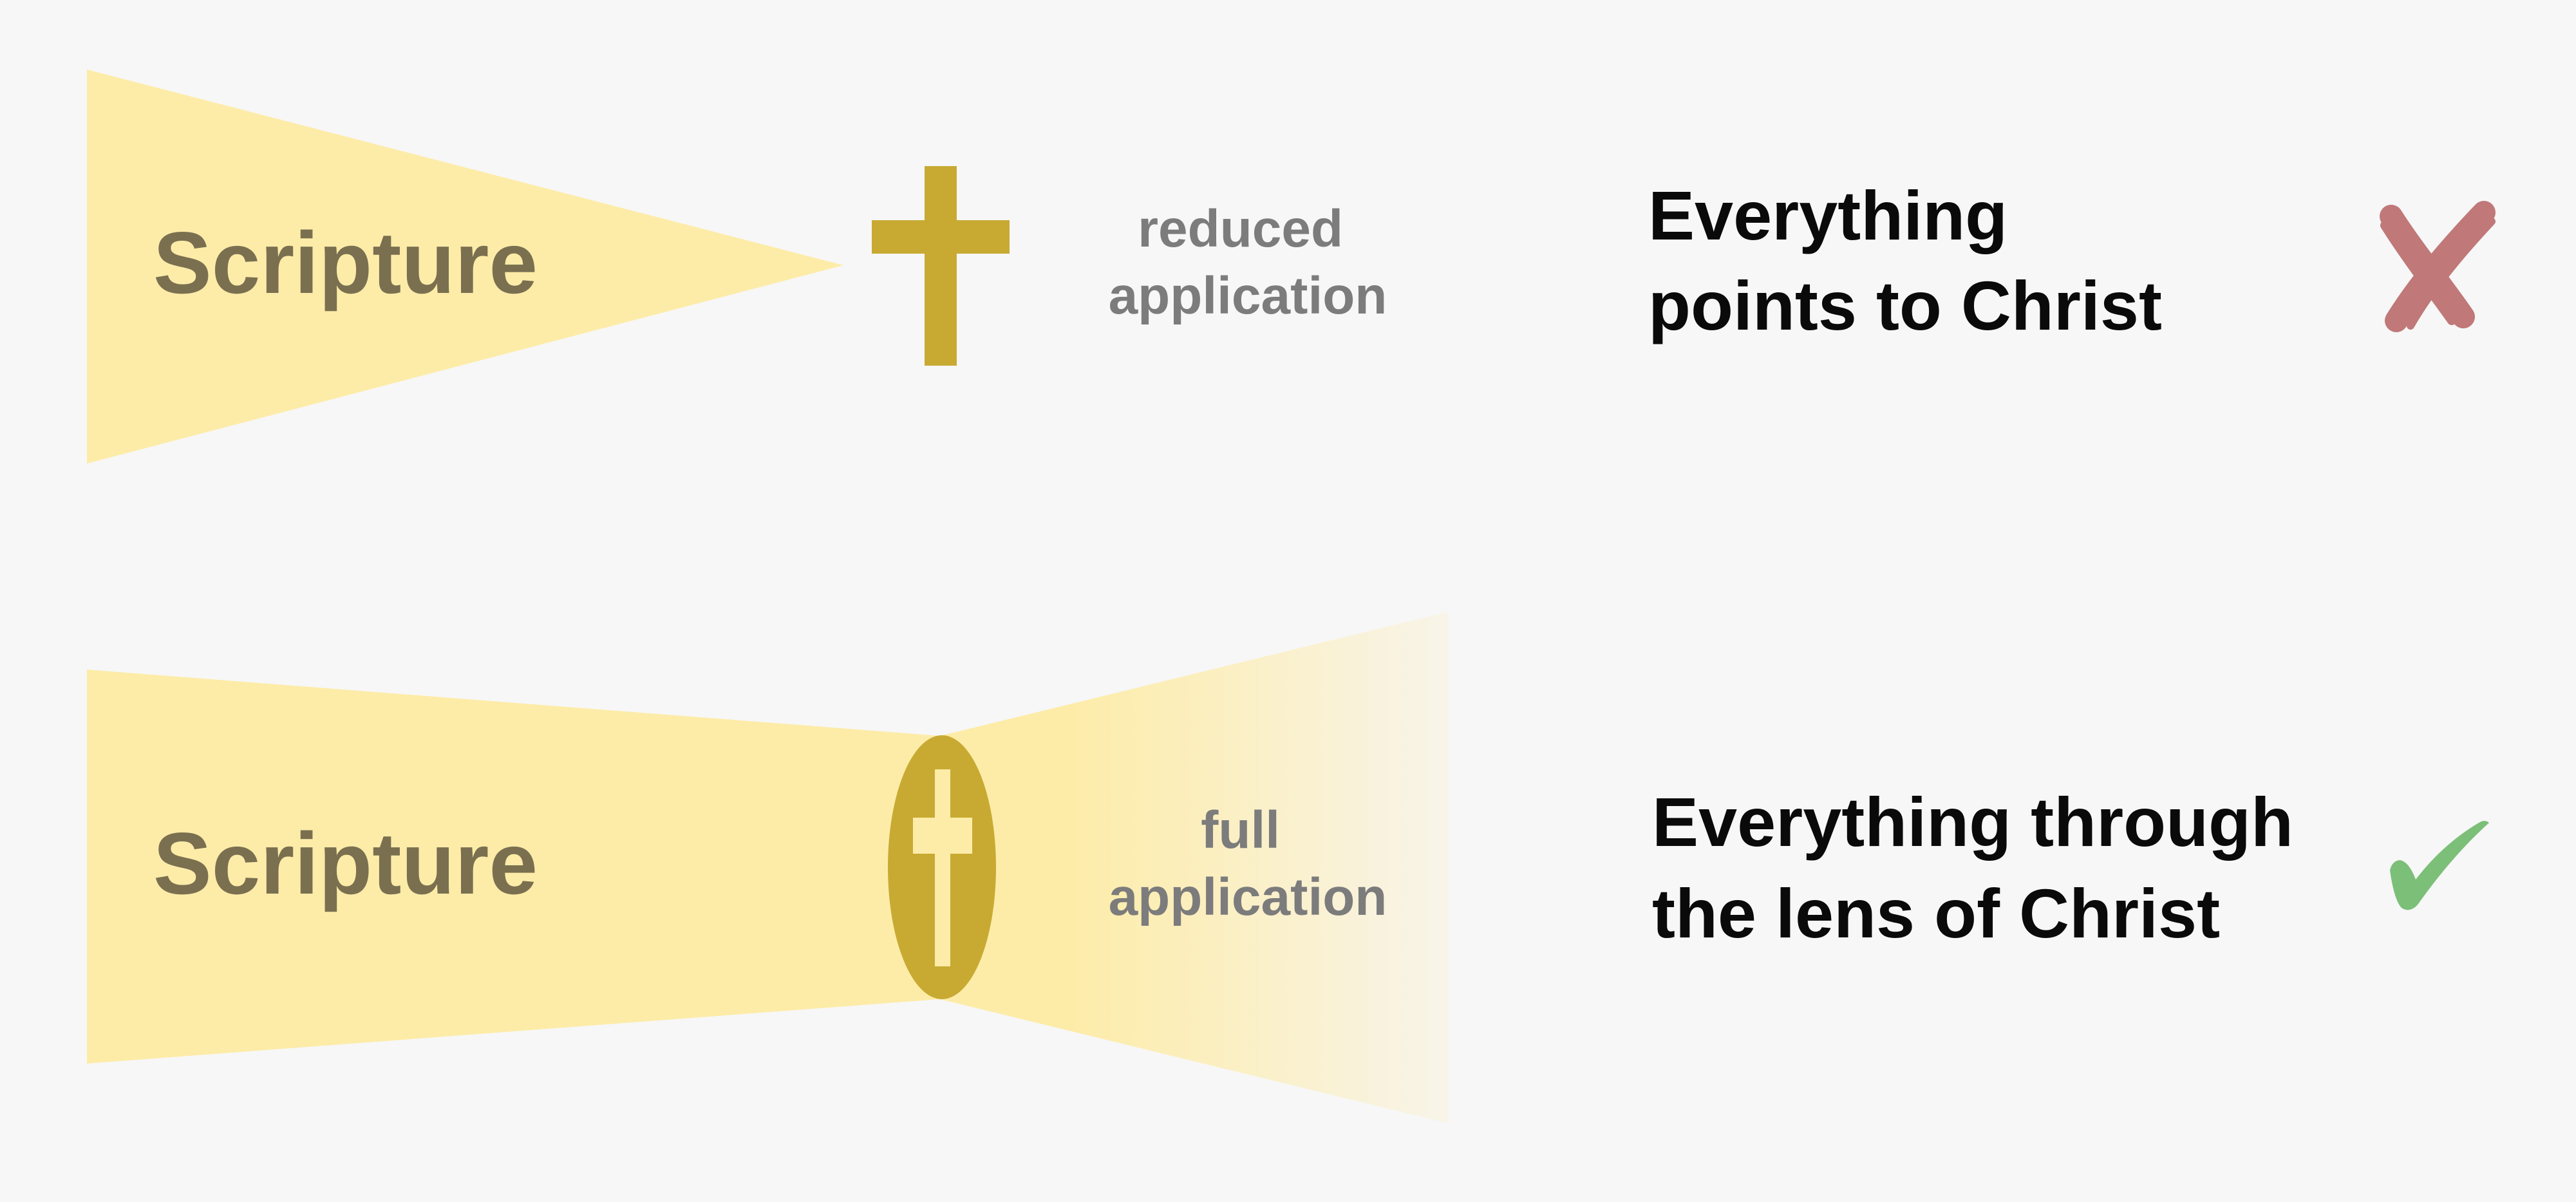 The image size is (2576, 1202). I want to click on cross-icon, so click(941, 266).